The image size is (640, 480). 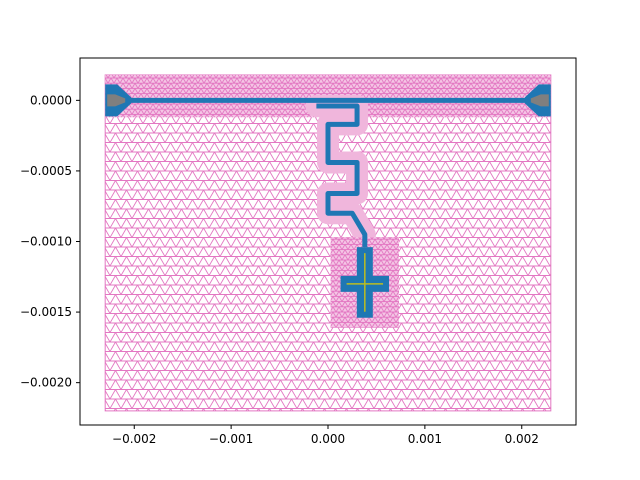 What do you see at coordinates (46, 171) in the screenshot?
I see `y-tick-label: −0.0005` at bounding box center [46, 171].